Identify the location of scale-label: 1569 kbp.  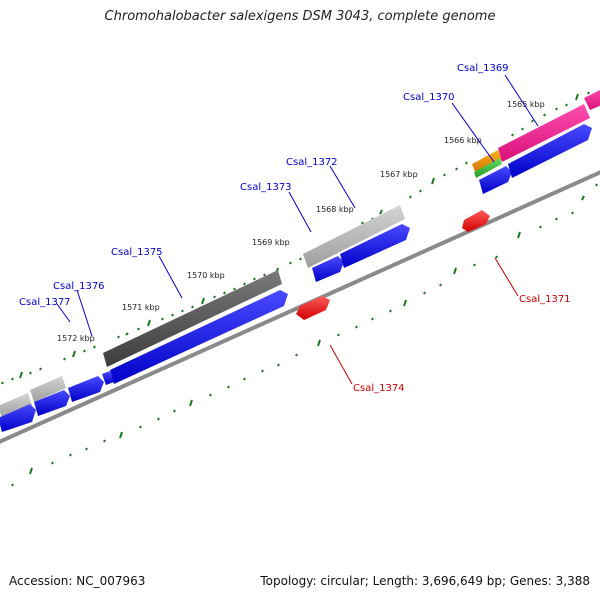
(271, 242).